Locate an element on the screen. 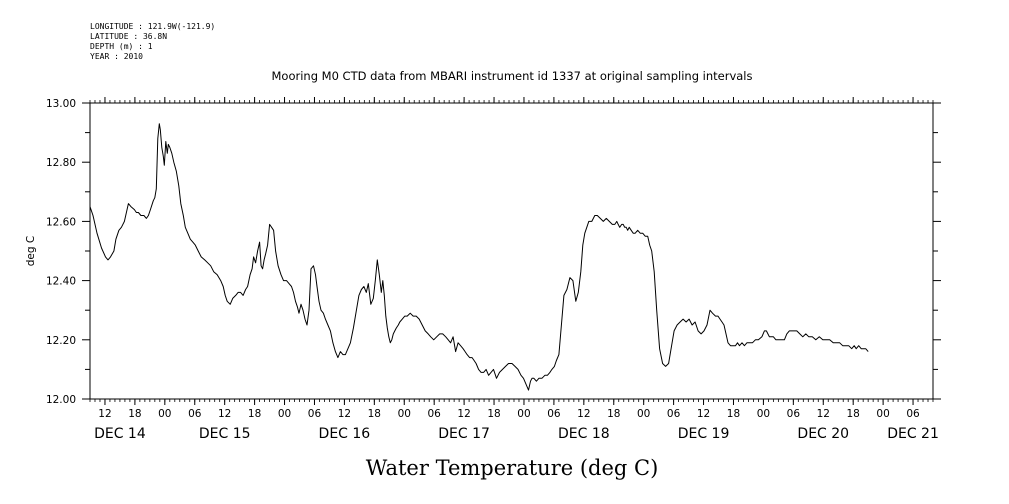 Image resolution: width=1009 pixels, height=504 pixels. x-day-label: DEC 16 is located at coordinates (345, 434).